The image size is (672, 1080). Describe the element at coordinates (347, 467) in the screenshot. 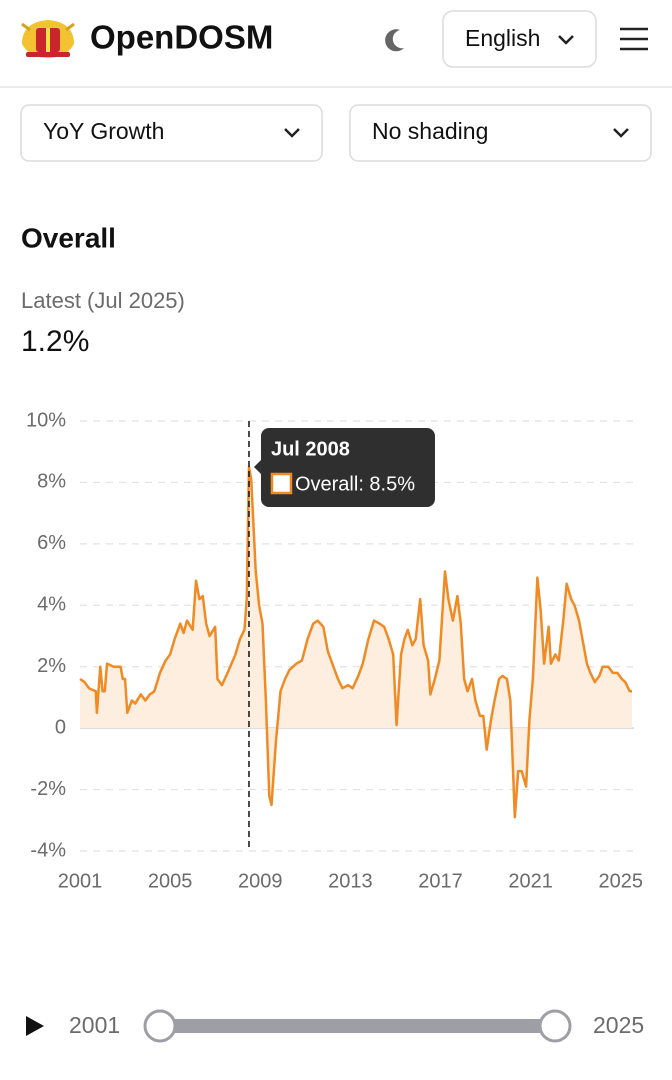

I see `tooltip` at that location.